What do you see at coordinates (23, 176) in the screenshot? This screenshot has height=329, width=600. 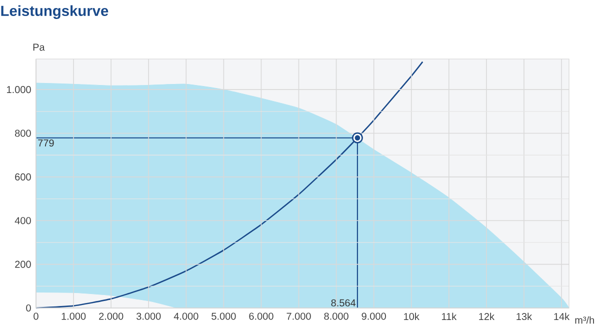 I see `y-tick-label: 600` at bounding box center [23, 176].